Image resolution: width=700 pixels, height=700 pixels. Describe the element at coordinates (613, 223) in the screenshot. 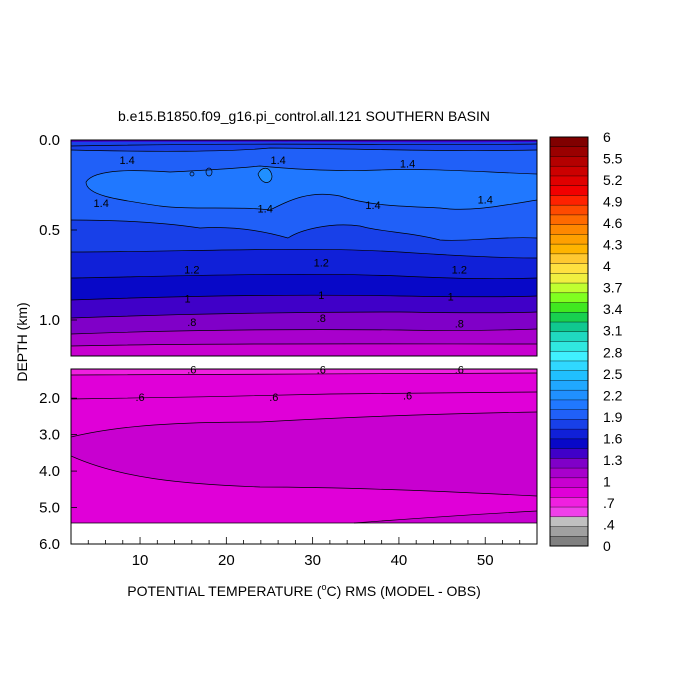

I see `colorbar-label: 4.6` at that location.